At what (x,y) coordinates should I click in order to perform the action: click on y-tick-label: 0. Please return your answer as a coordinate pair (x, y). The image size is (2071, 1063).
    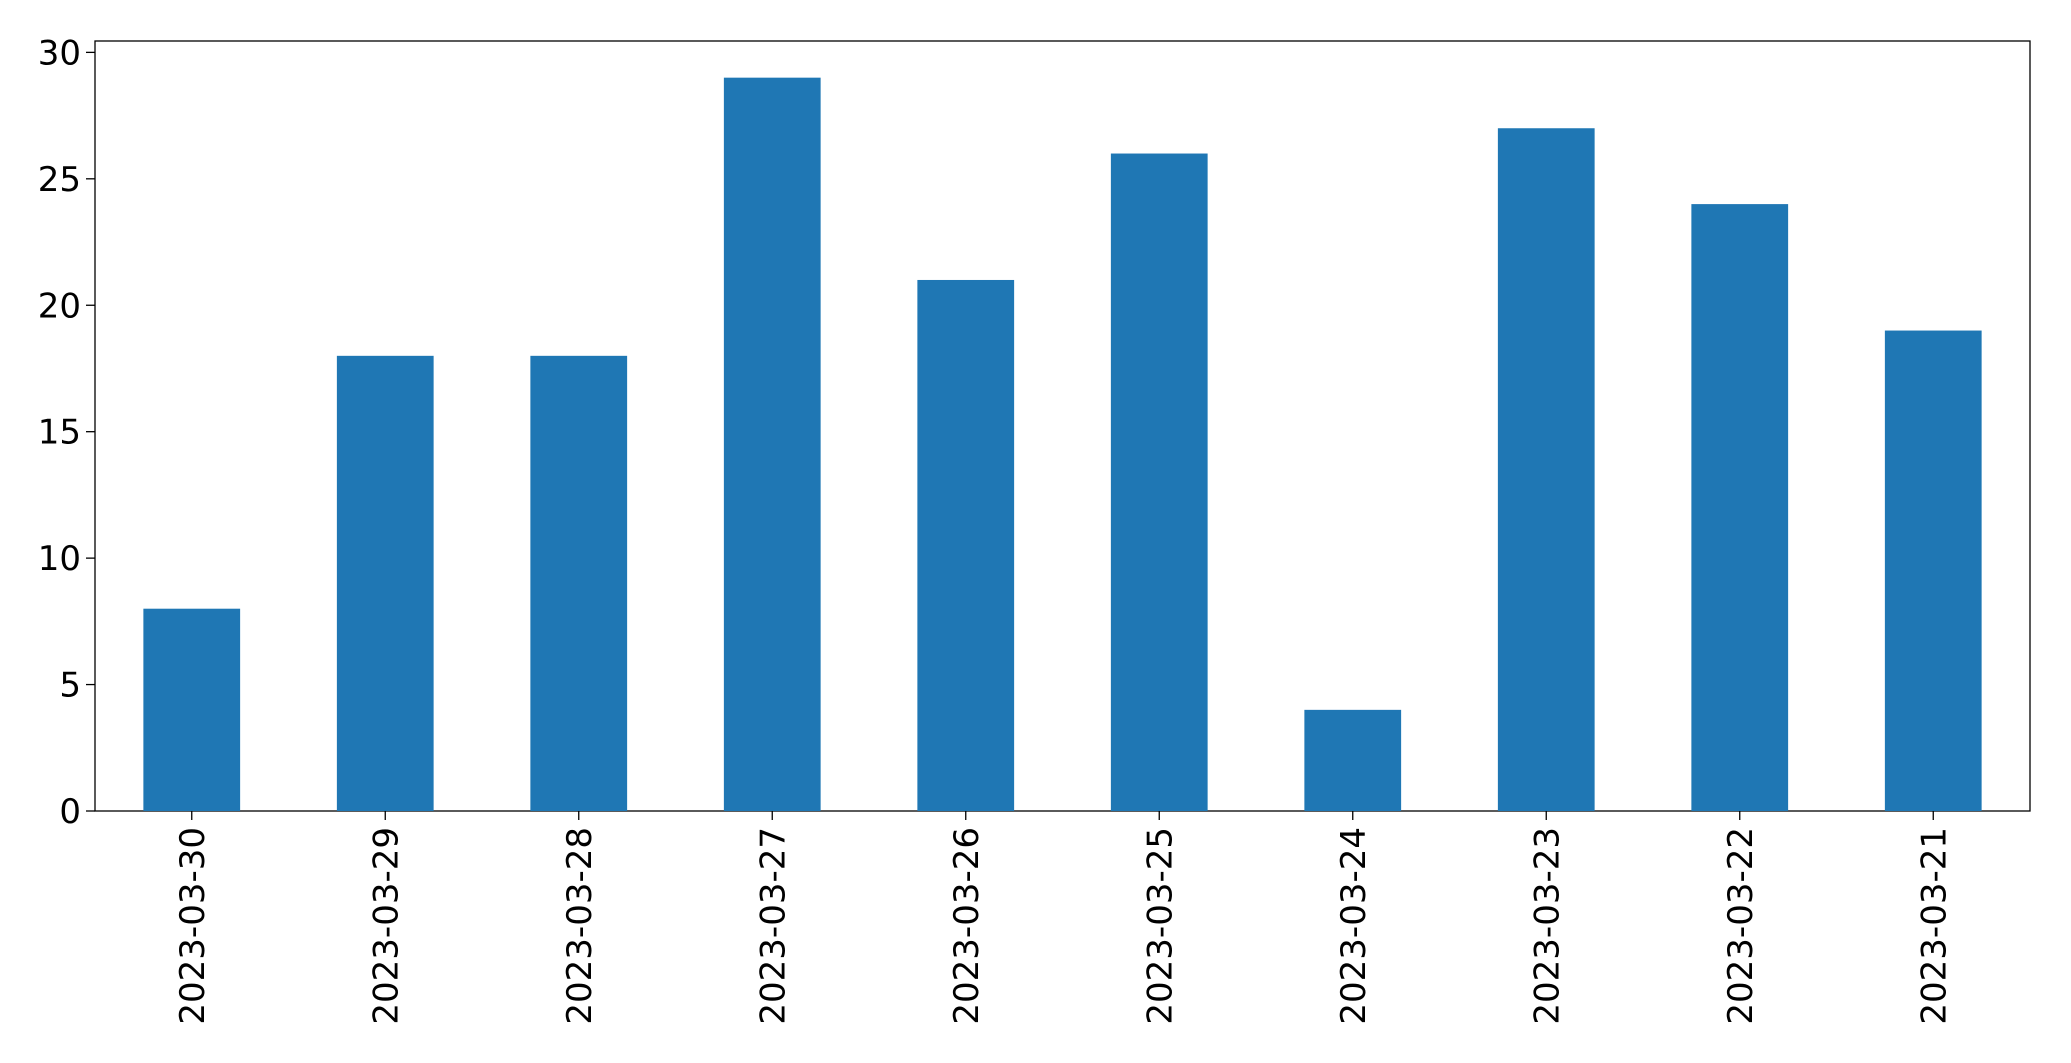
    Looking at the image, I should click on (70, 812).